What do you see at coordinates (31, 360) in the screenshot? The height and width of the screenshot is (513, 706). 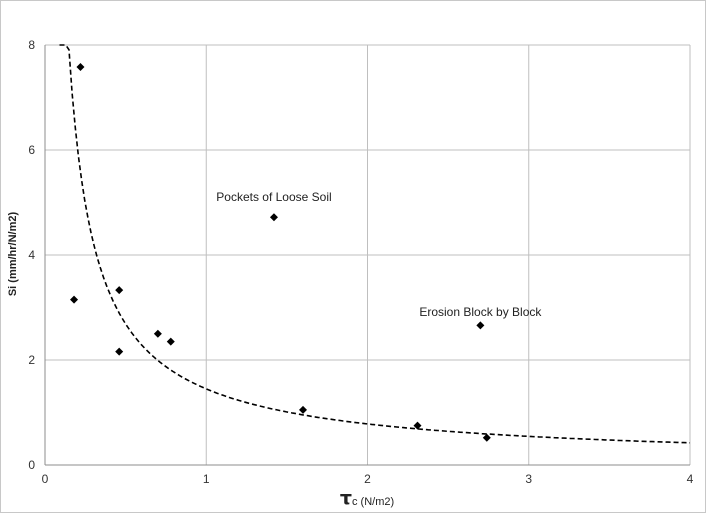 I see `y-tick-label: 2` at bounding box center [31, 360].